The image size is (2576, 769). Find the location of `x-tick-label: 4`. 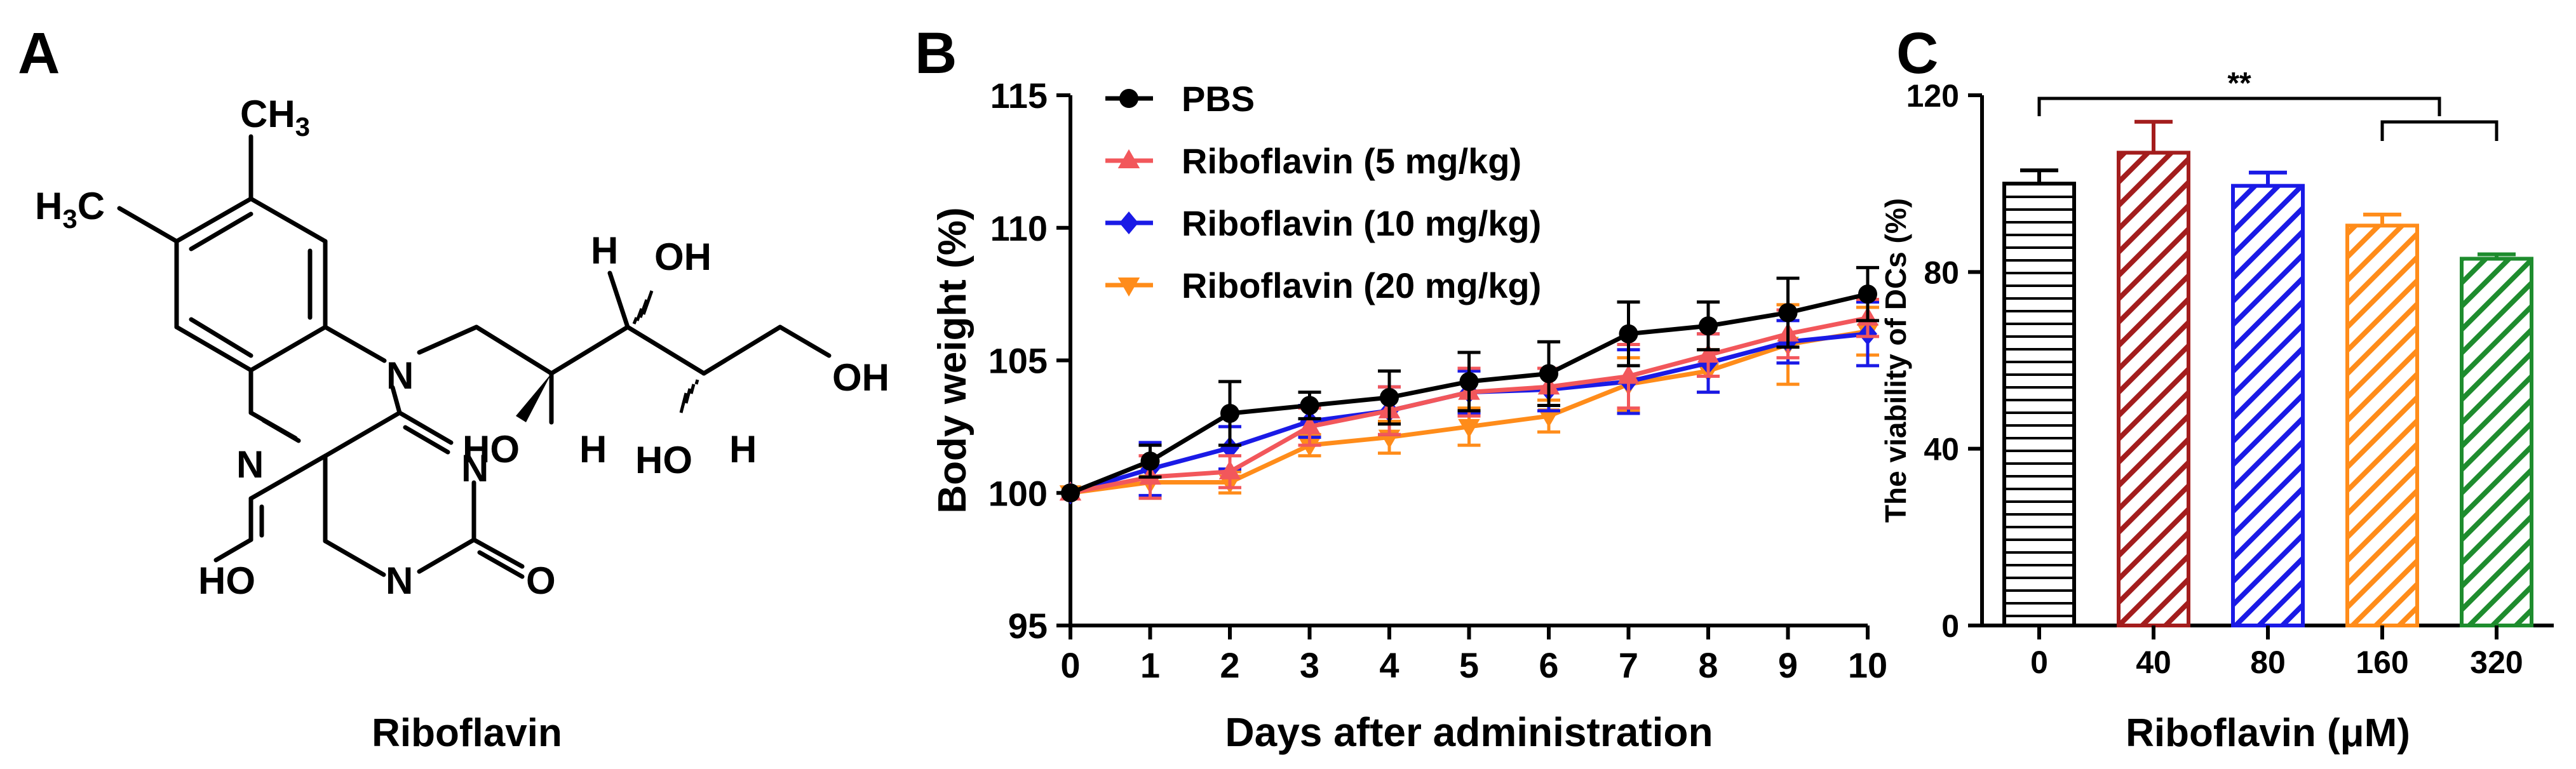

x-tick-label: 4 is located at coordinates (1389, 665).